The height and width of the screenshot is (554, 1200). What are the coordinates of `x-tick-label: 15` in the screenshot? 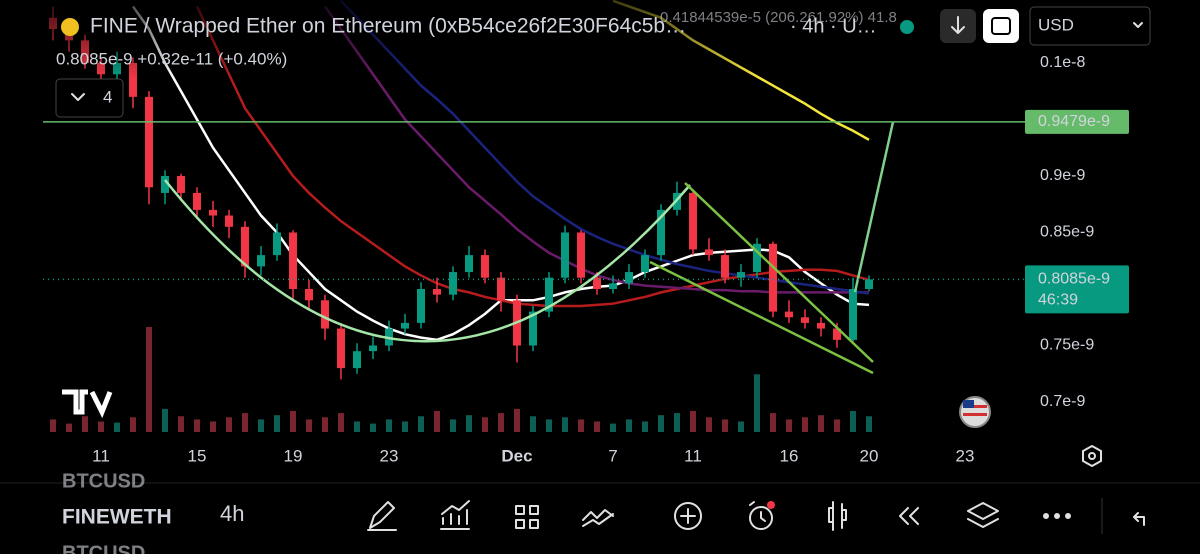 It's located at (197, 455).